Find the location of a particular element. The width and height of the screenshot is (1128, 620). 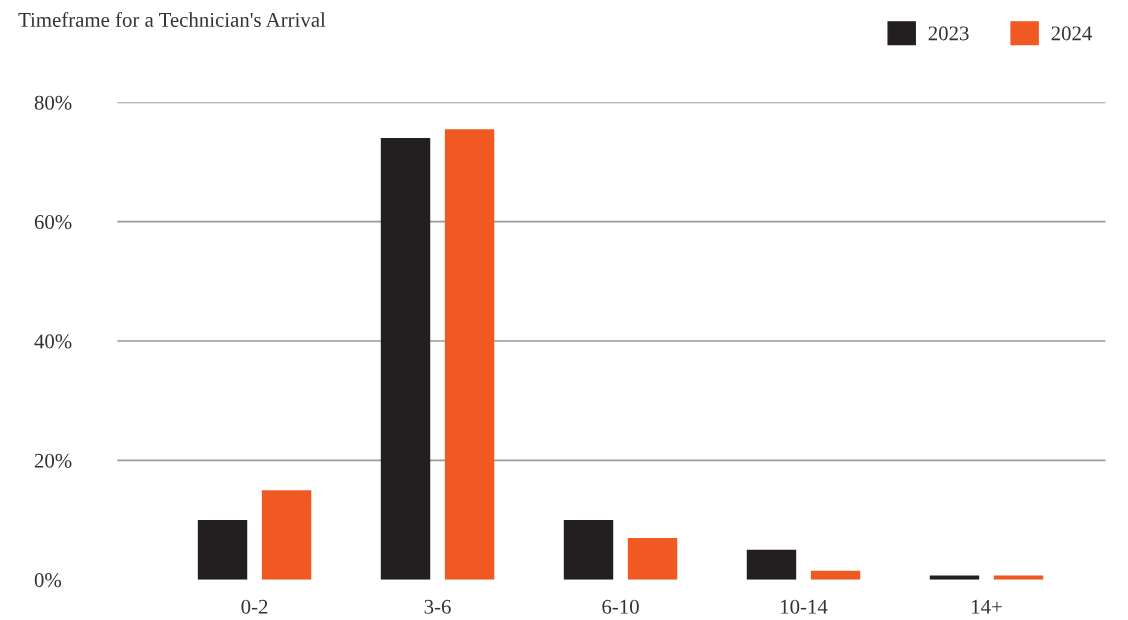

x-tick-label: 10-14 is located at coordinates (804, 606).